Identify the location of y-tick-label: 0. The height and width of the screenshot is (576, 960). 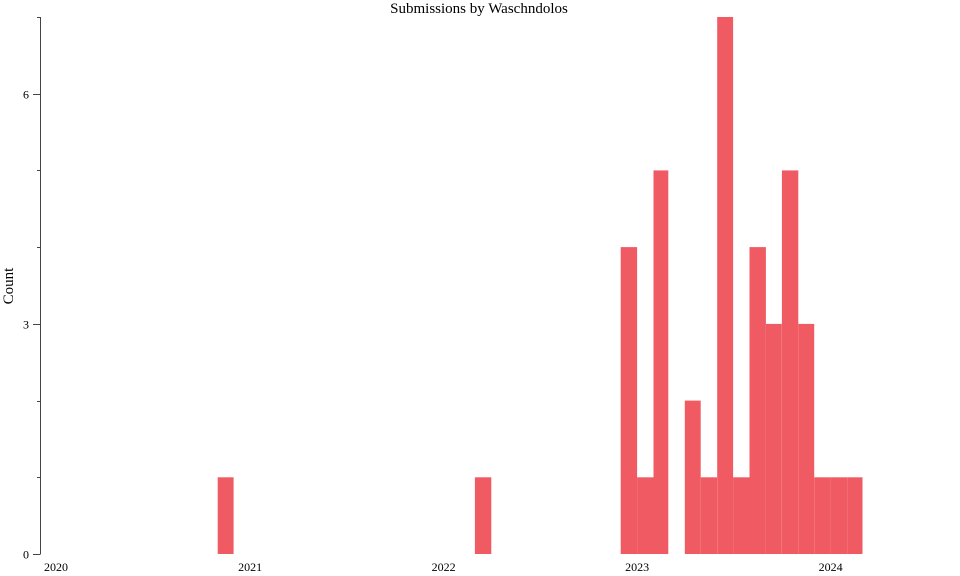
(26, 555).